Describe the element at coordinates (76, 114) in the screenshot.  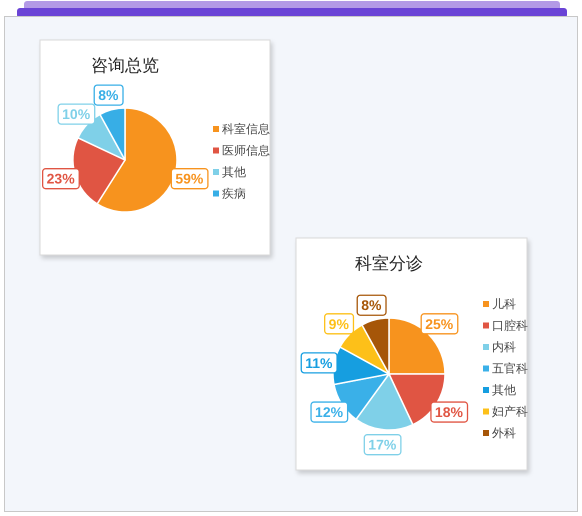
I see `data-label: 10%` at that location.